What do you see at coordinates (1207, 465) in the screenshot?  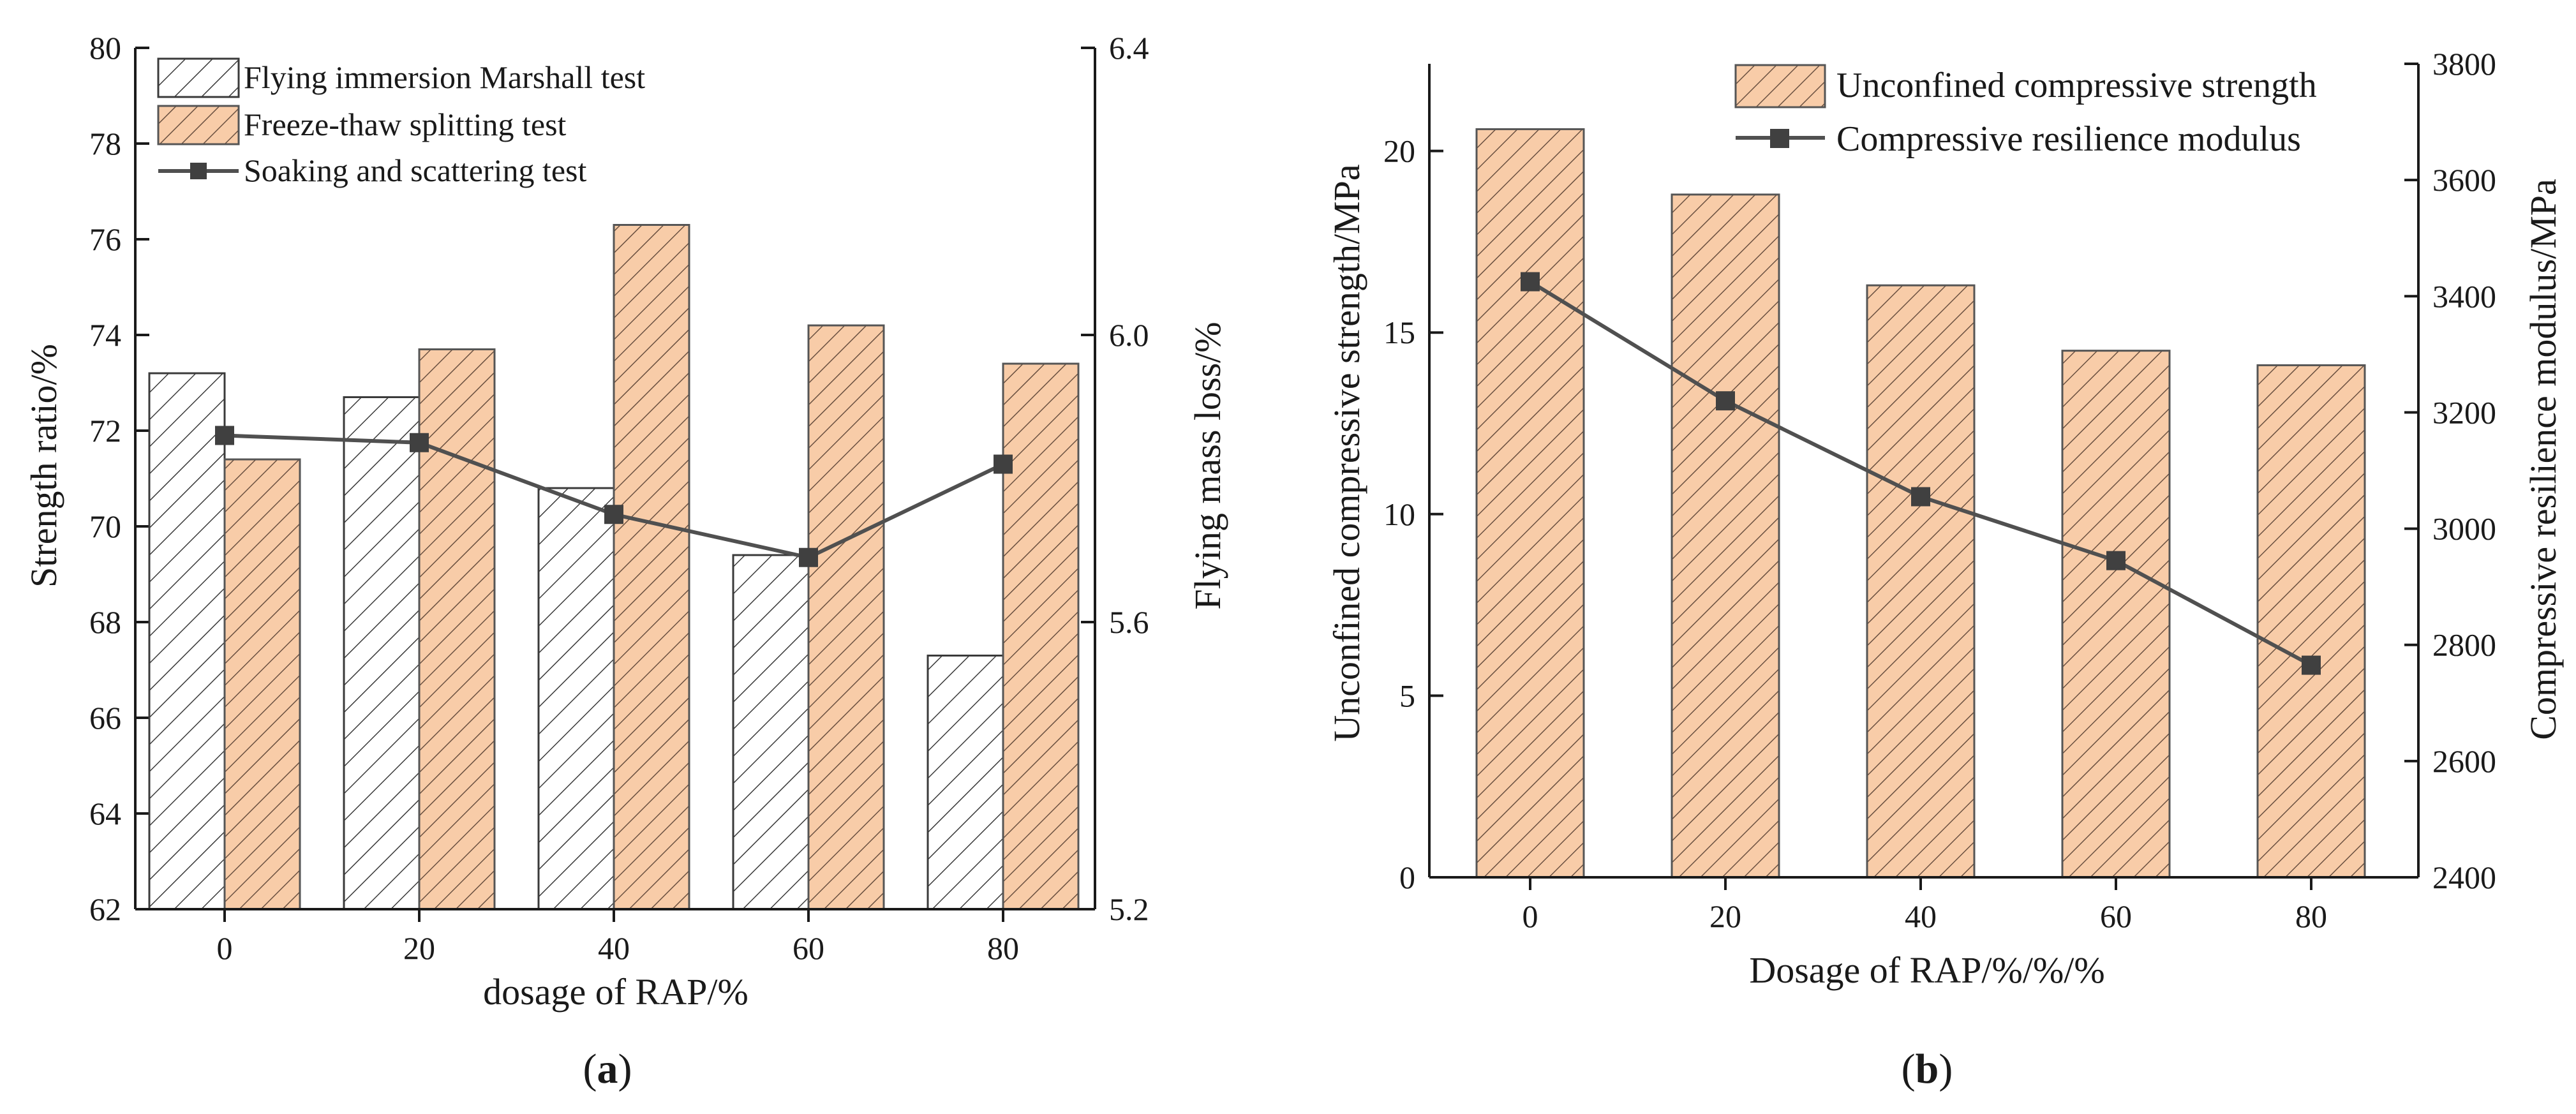 I see `y2-axis-label: Flying mass loss/%` at bounding box center [1207, 465].